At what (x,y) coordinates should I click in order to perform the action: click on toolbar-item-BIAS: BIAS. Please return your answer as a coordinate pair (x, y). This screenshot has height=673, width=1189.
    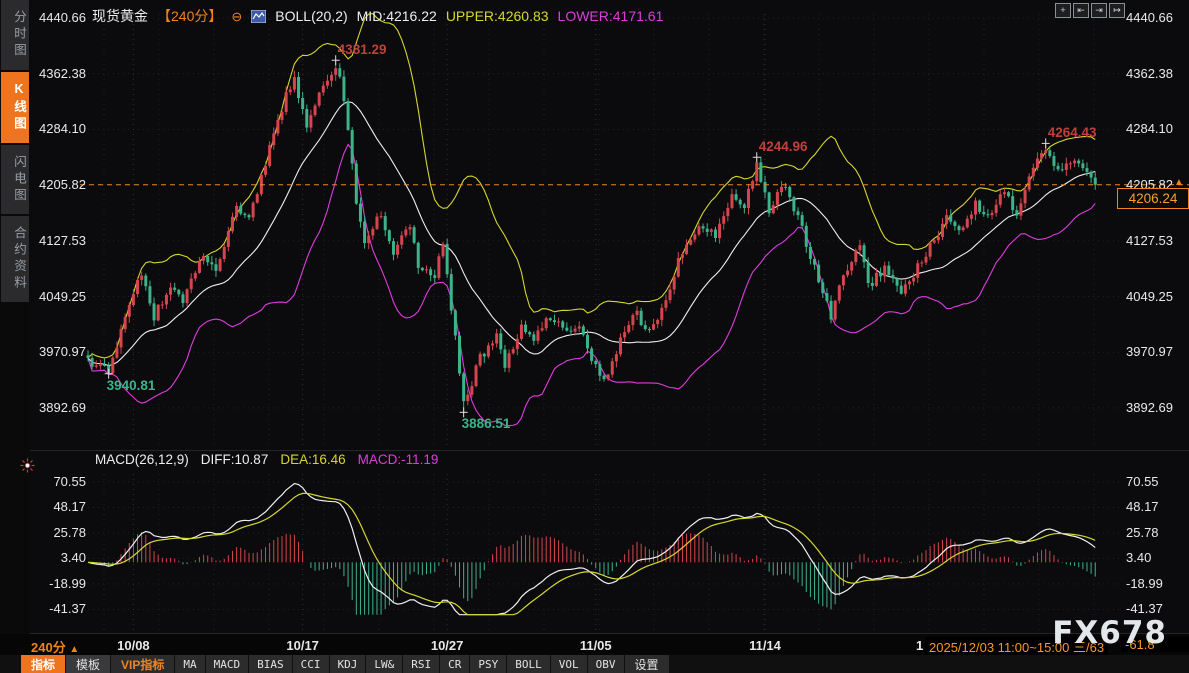
    Looking at the image, I should click on (270, 664).